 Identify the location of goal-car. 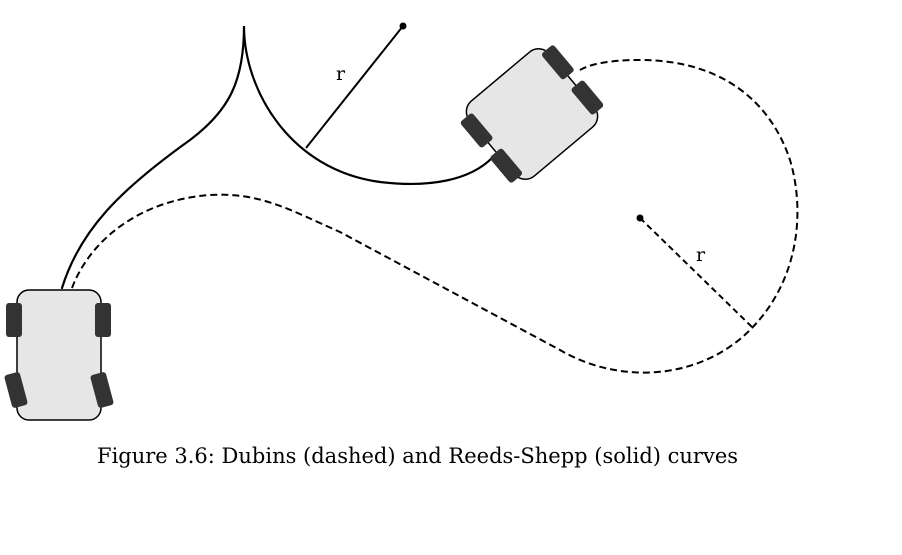
(532, 114).